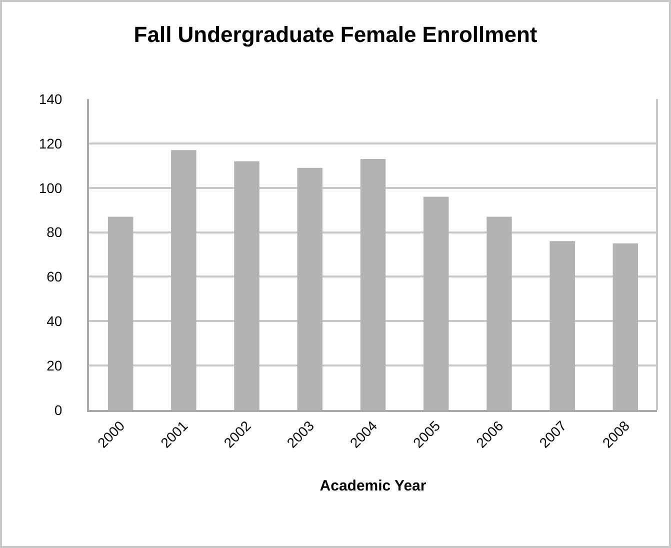  Describe the element at coordinates (58, 410) in the screenshot. I see `y-tick-label: 0` at that location.